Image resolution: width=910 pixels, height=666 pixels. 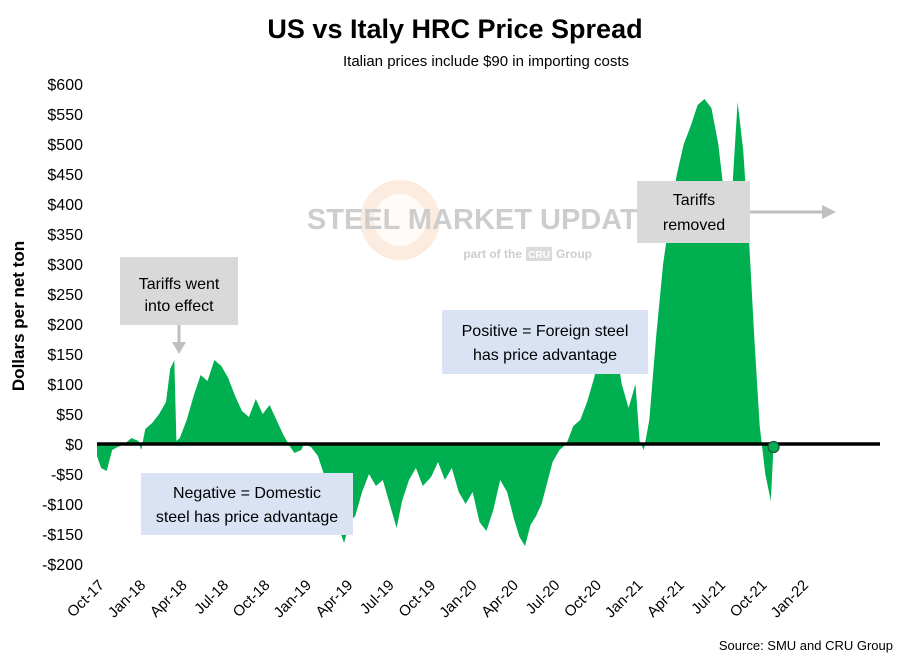 I want to click on annotation-positive-box, so click(x=545, y=342).